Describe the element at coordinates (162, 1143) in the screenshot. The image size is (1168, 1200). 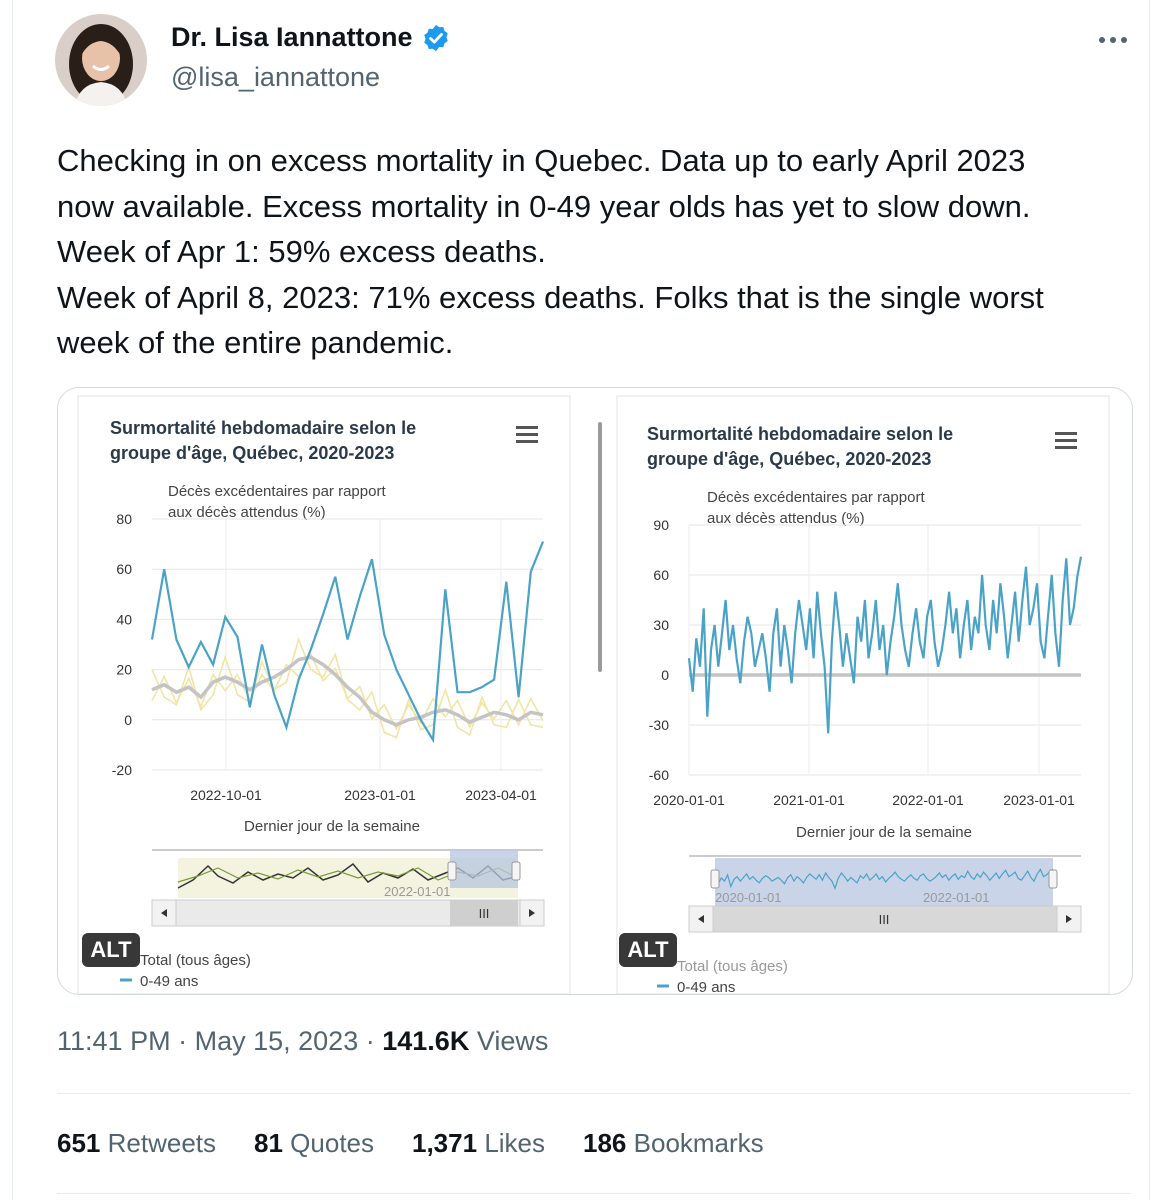
I see `retweets-label: Retweets` at that location.